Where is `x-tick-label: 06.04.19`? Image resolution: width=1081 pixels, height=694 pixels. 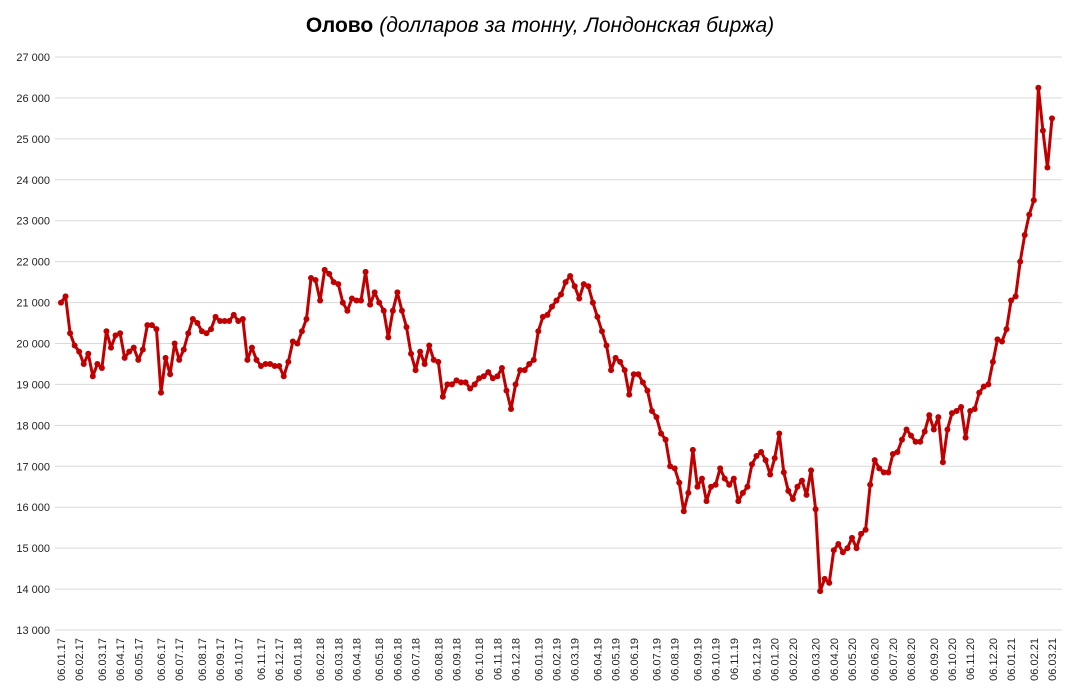
x-tick-label: 06.04.19 is located at coordinates (598, 659).